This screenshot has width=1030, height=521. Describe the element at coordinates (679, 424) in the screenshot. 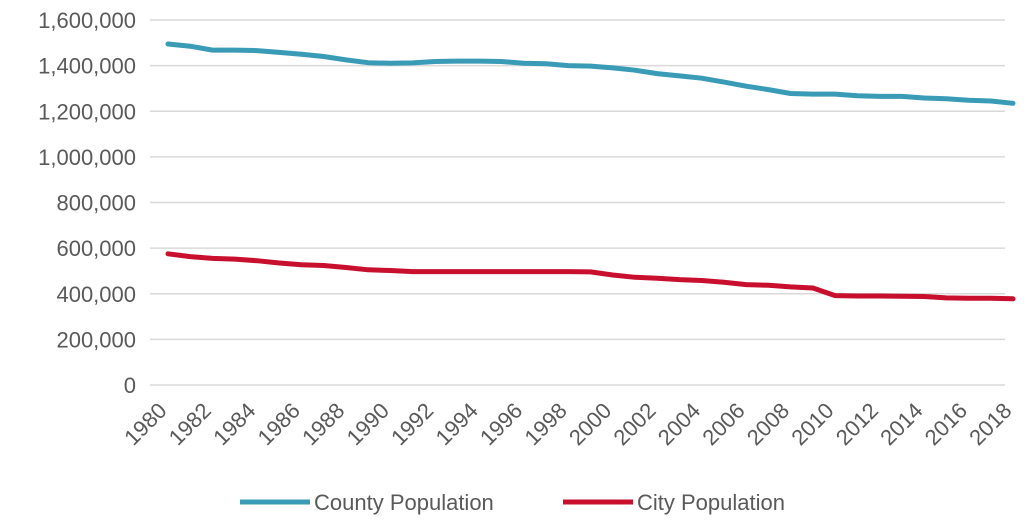

I see `x-tick-label: 2004` at that location.